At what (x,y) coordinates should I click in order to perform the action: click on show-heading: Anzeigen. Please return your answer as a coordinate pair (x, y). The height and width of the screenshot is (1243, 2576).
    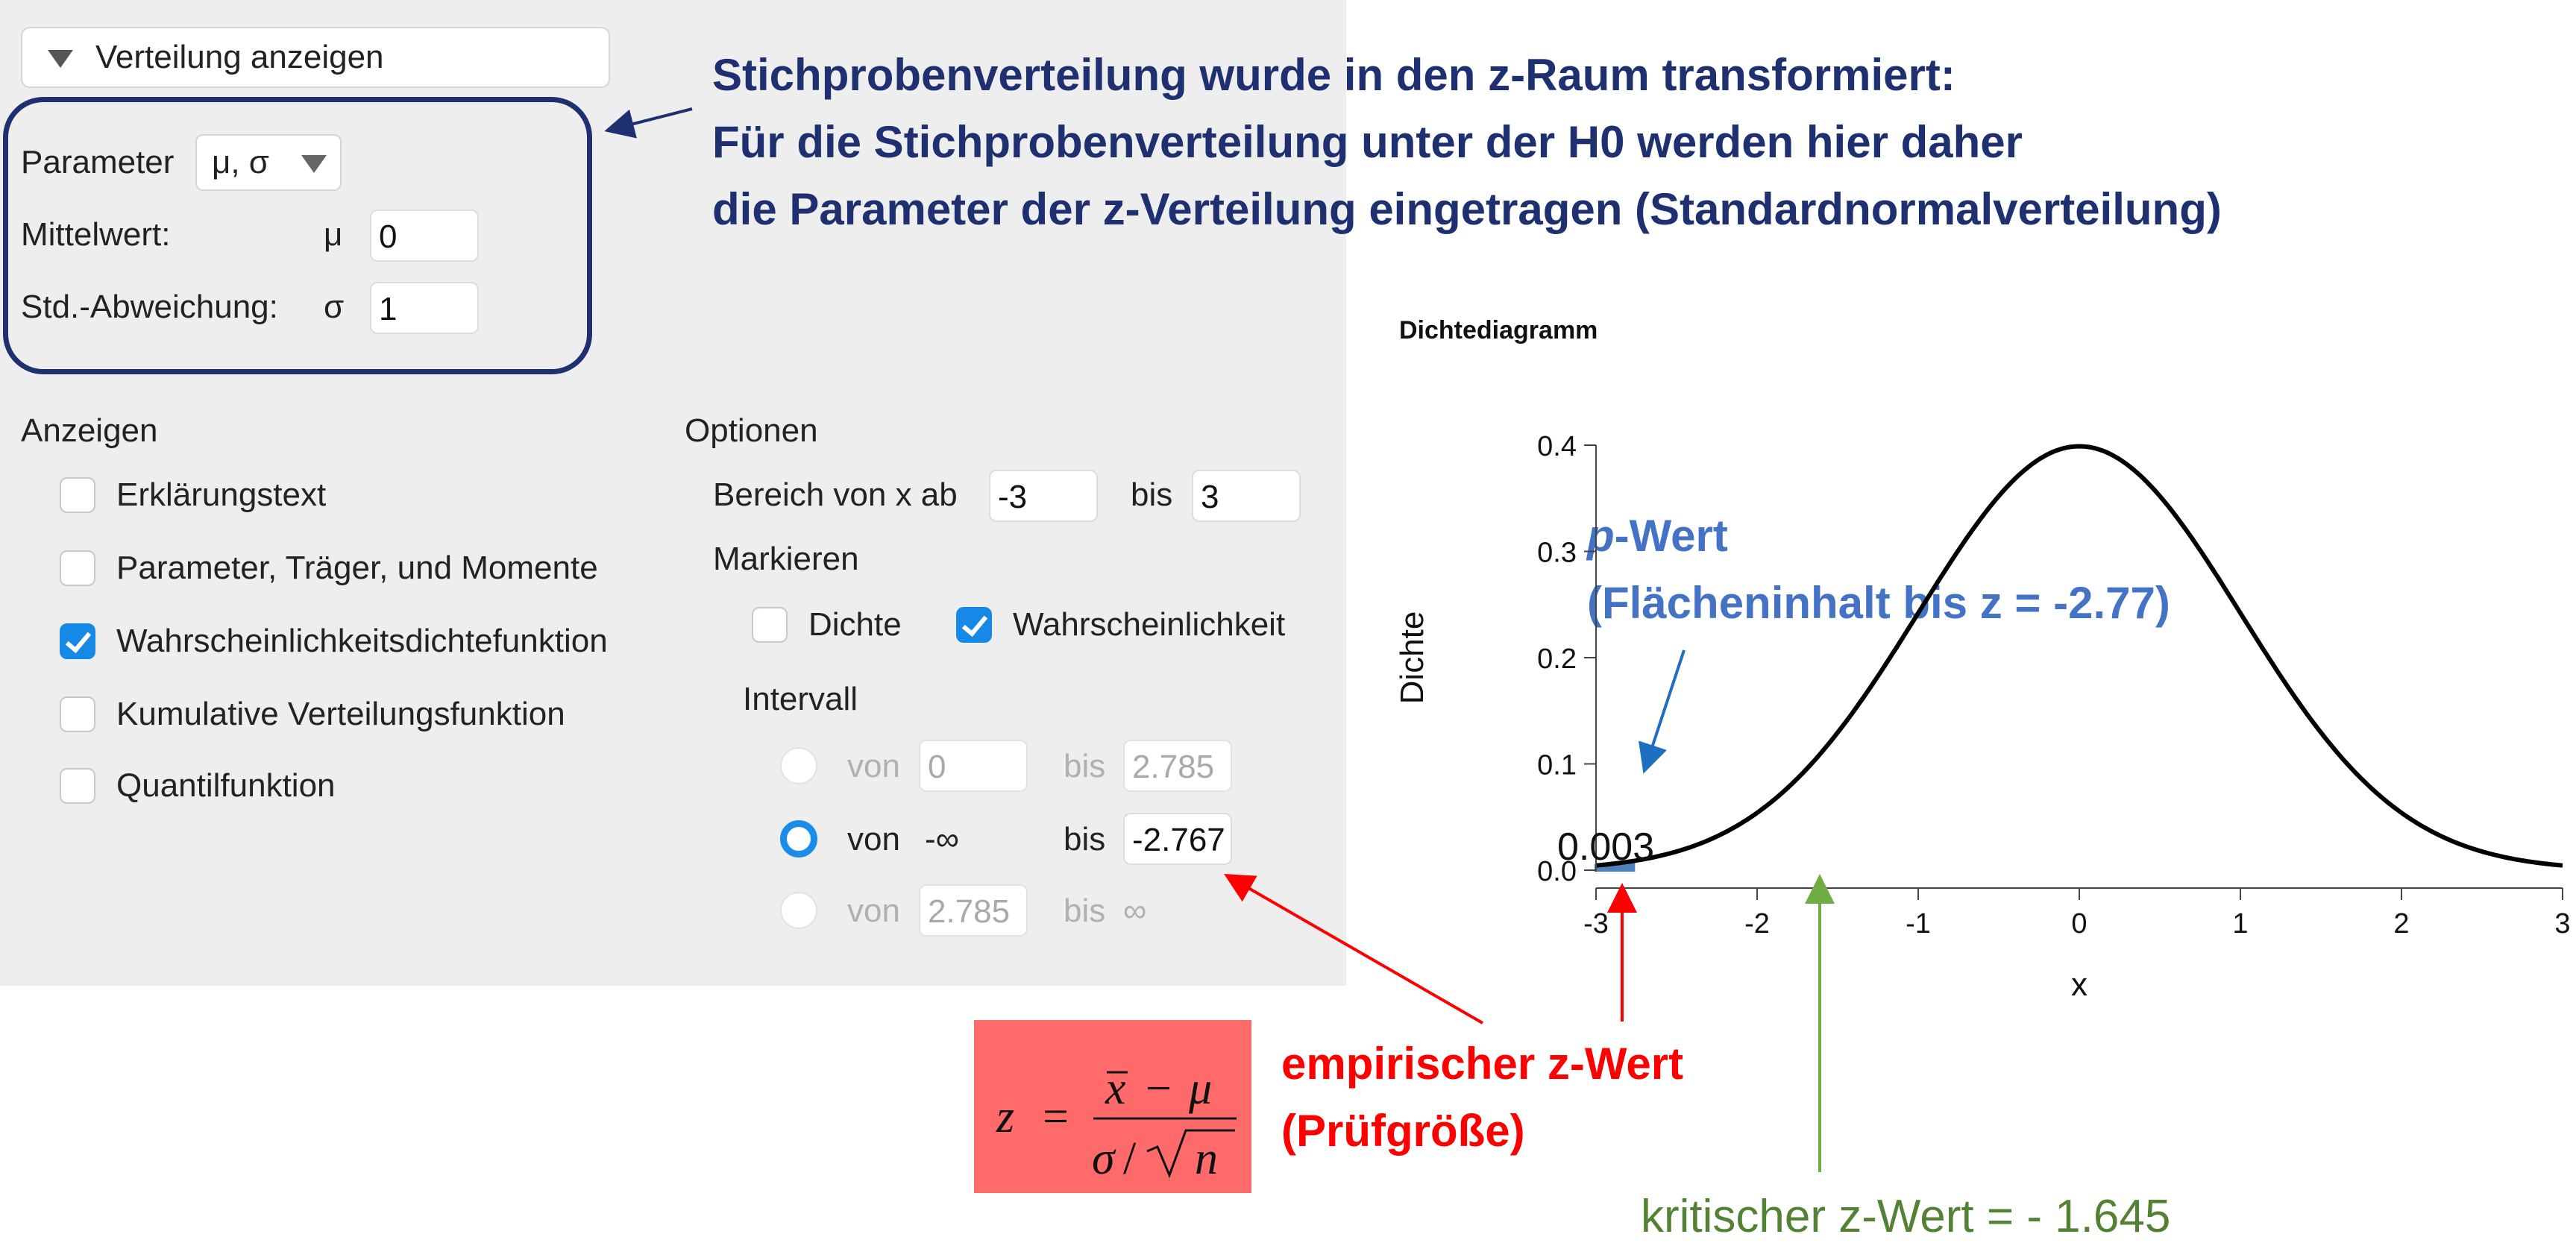
    Looking at the image, I should click on (90, 430).